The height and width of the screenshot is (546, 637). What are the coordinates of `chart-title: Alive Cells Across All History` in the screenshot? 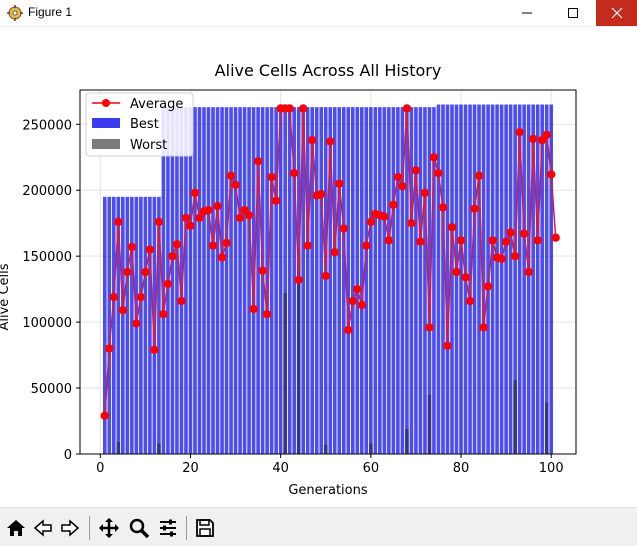 It's located at (328, 70).